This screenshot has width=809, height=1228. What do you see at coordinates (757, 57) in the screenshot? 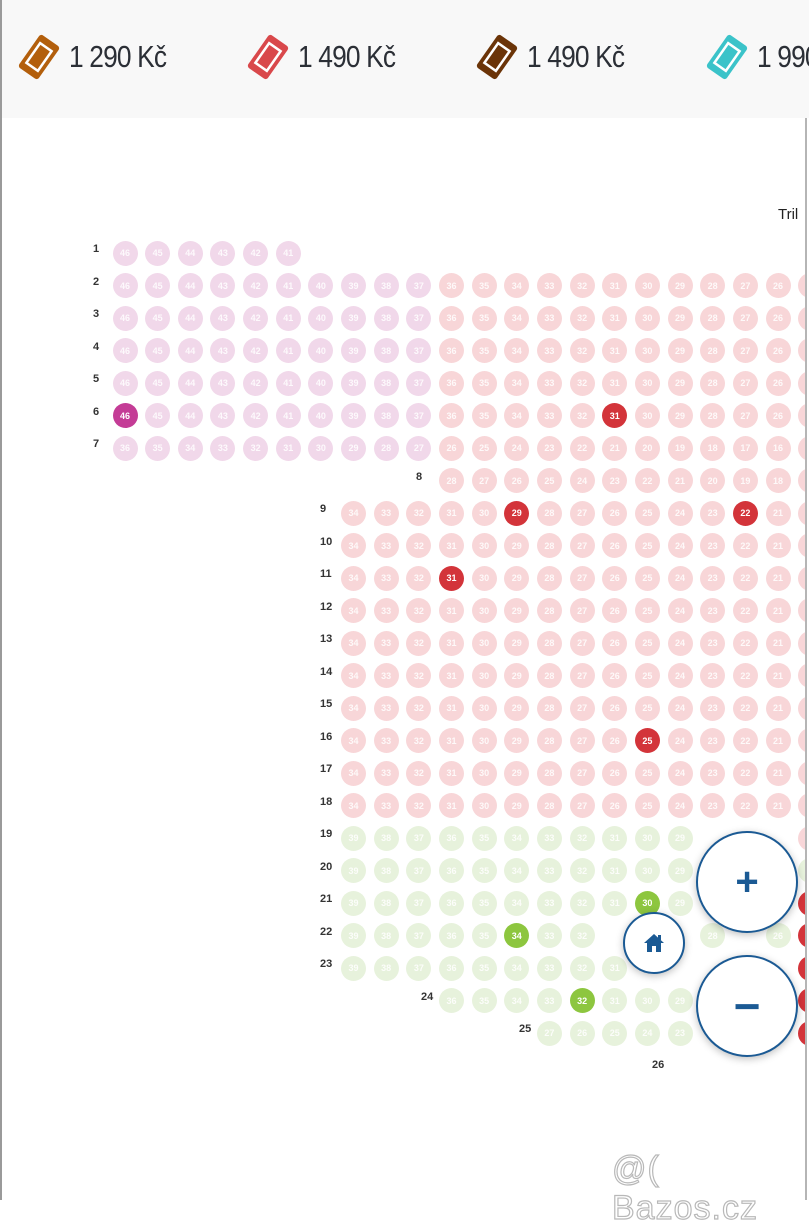
I see `price-item: 1 990 Kč` at bounding box center [757, 57].